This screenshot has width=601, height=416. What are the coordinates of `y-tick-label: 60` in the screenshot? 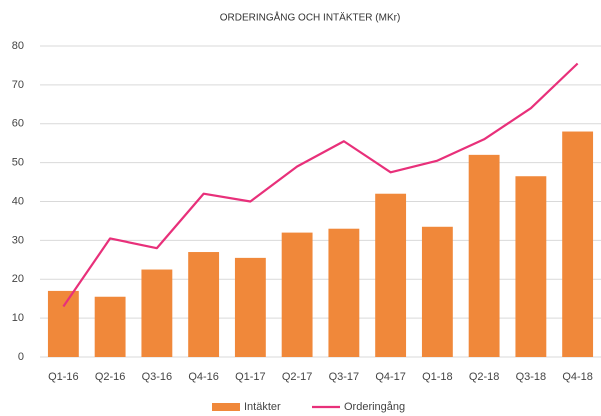 It's located at (18, 124).